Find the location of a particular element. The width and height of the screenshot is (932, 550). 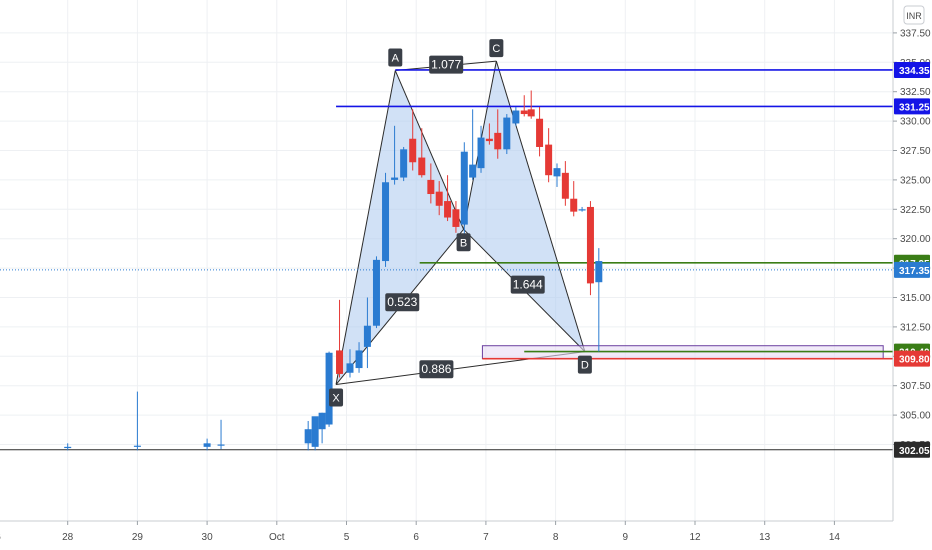

ab-leg is located at coordinates (429, 150).